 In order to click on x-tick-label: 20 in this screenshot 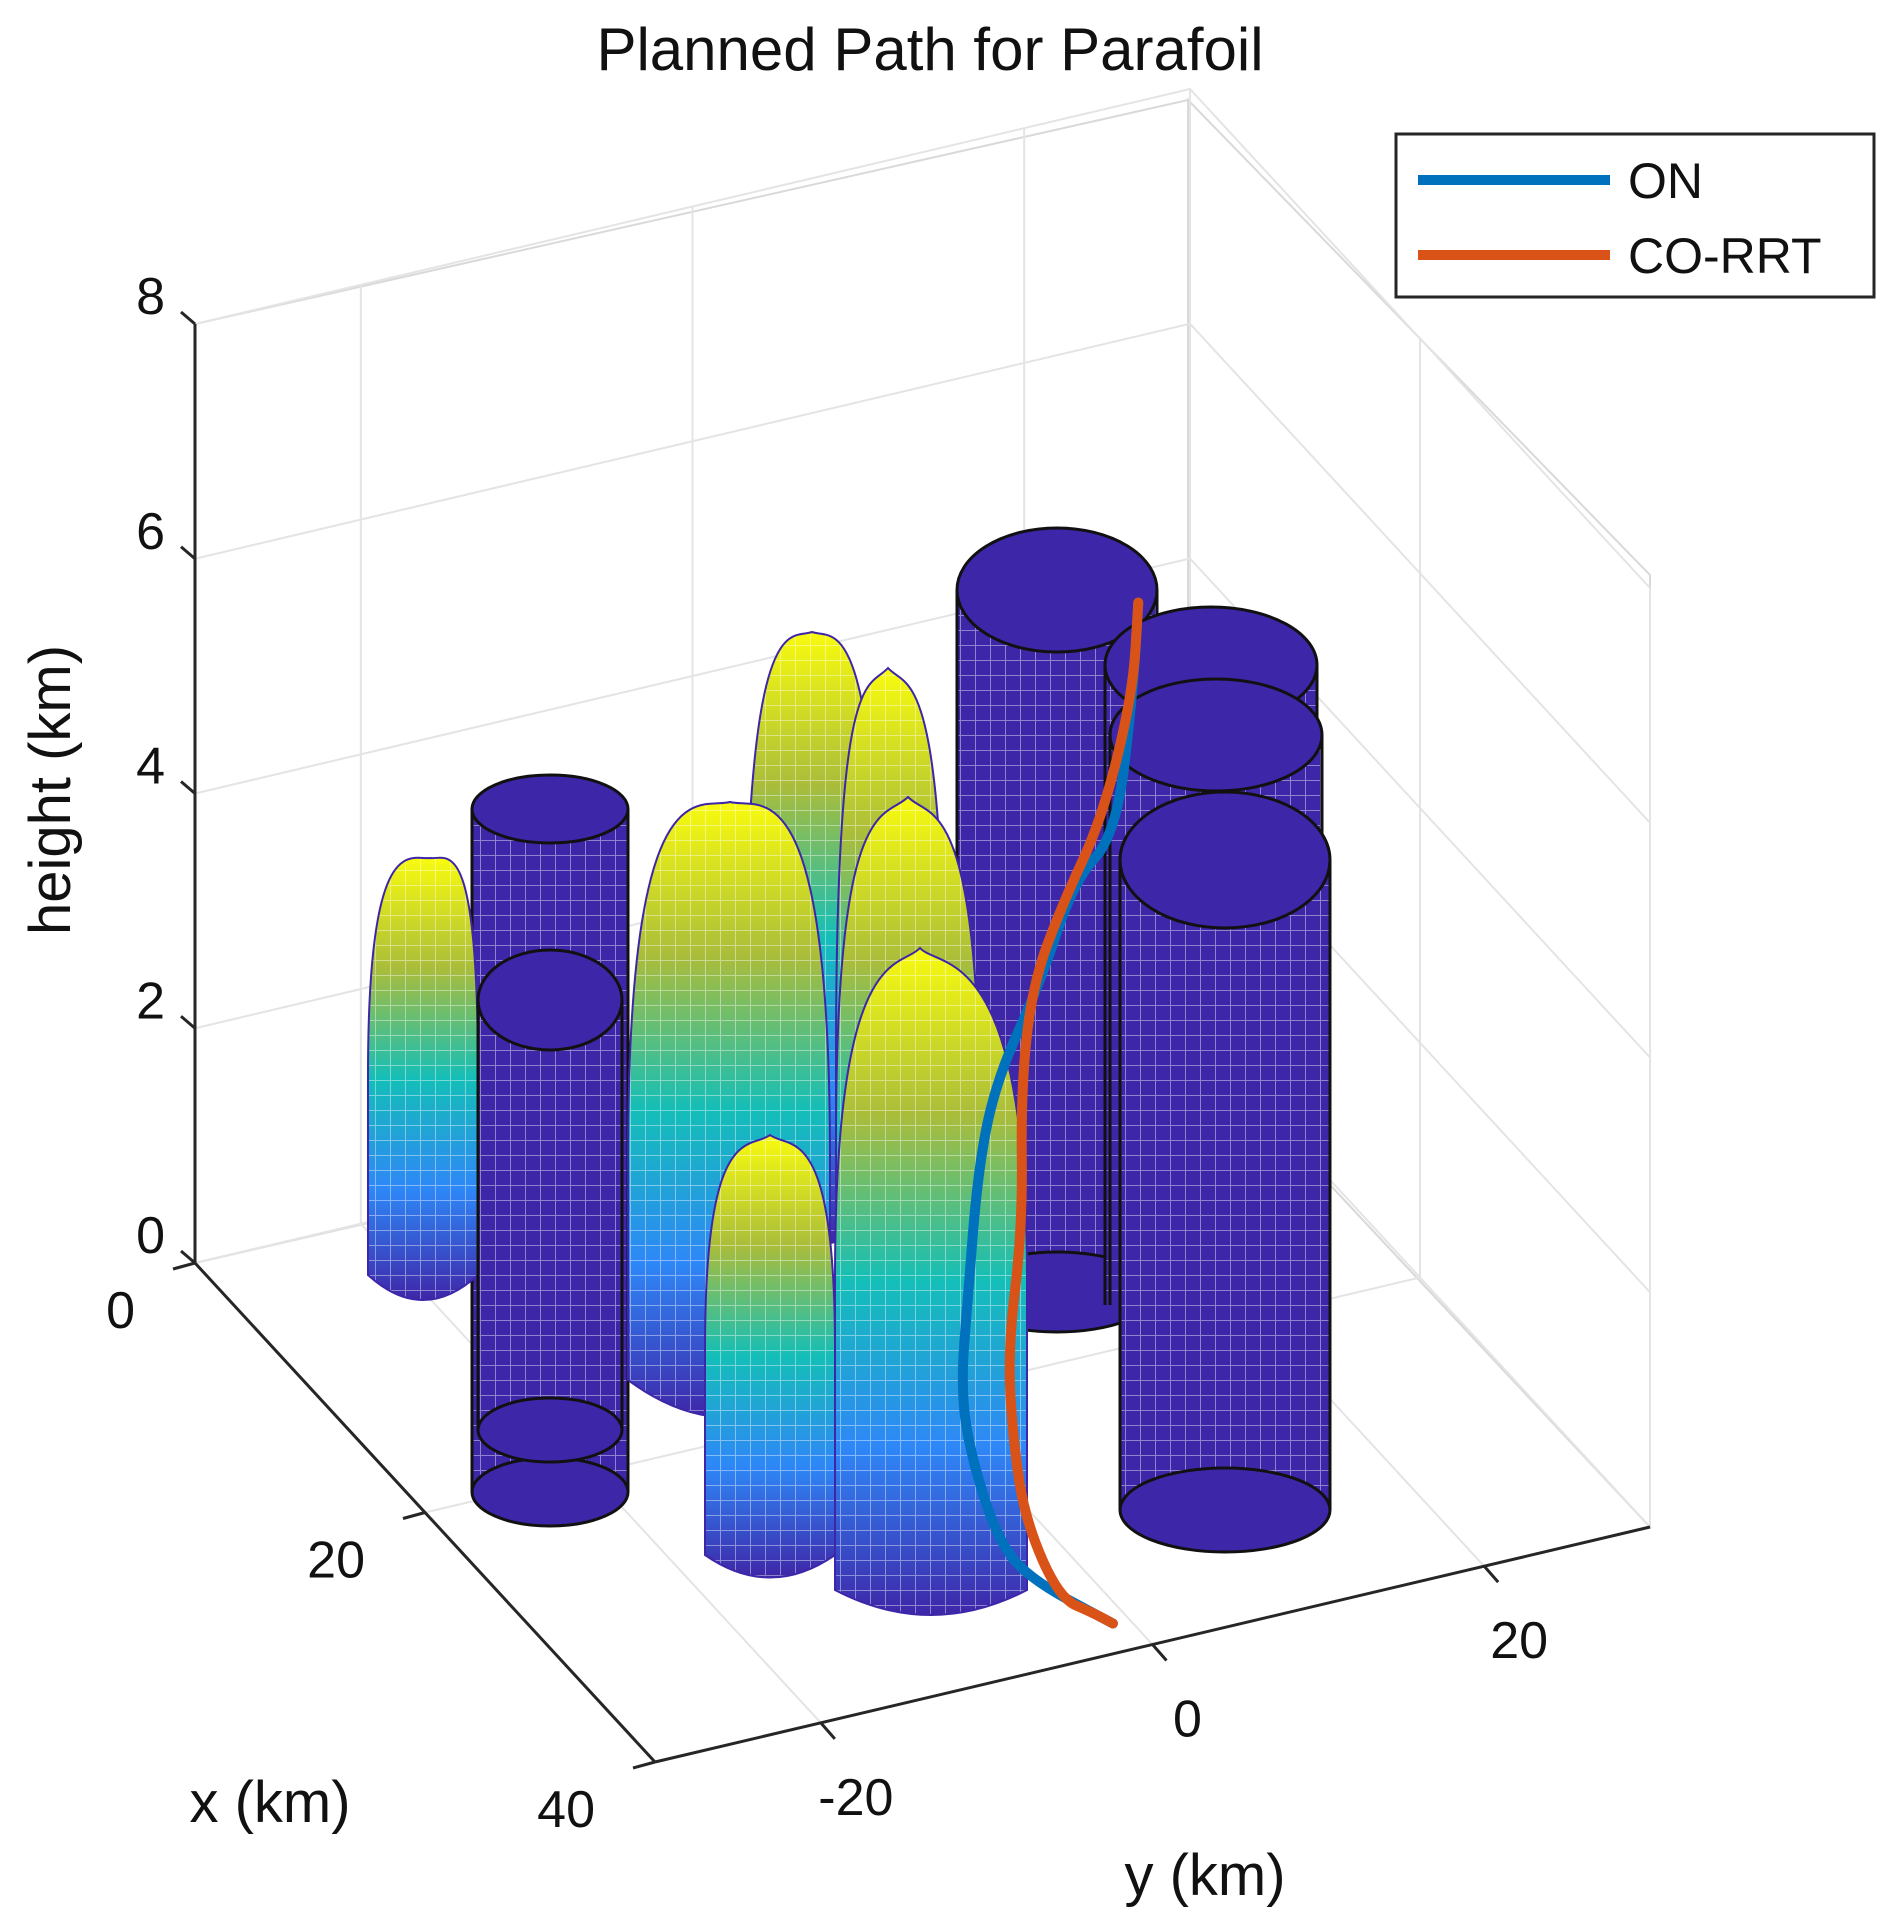, I will do `click(336, 1561)`.